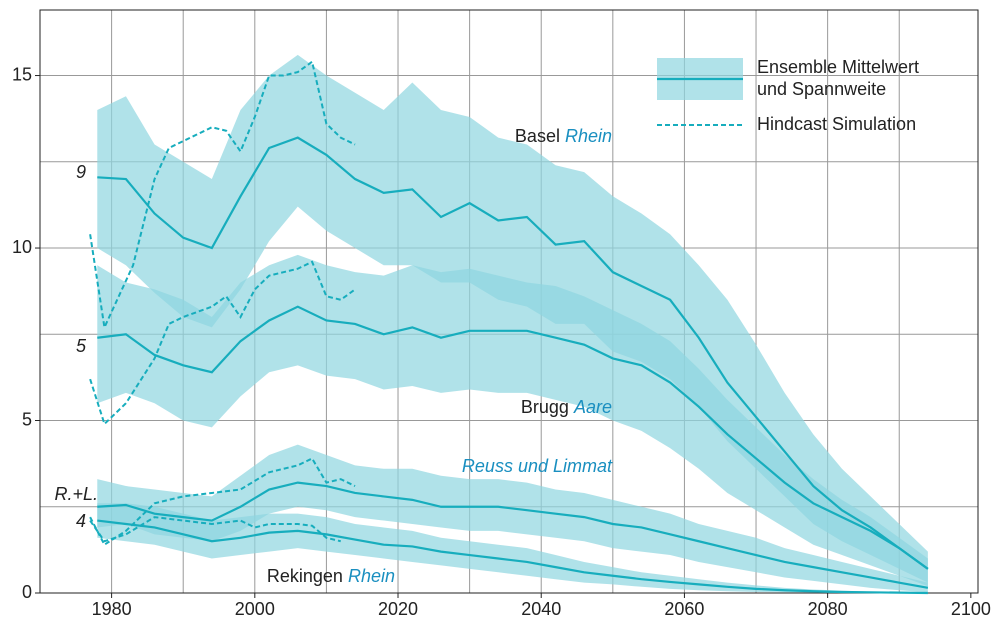 This screenshot has height=626, width=1003. Describe the element at coordinates (838, 67) in the screenshot. I see `legend-label: Ensemble Mittelwert` at that location.